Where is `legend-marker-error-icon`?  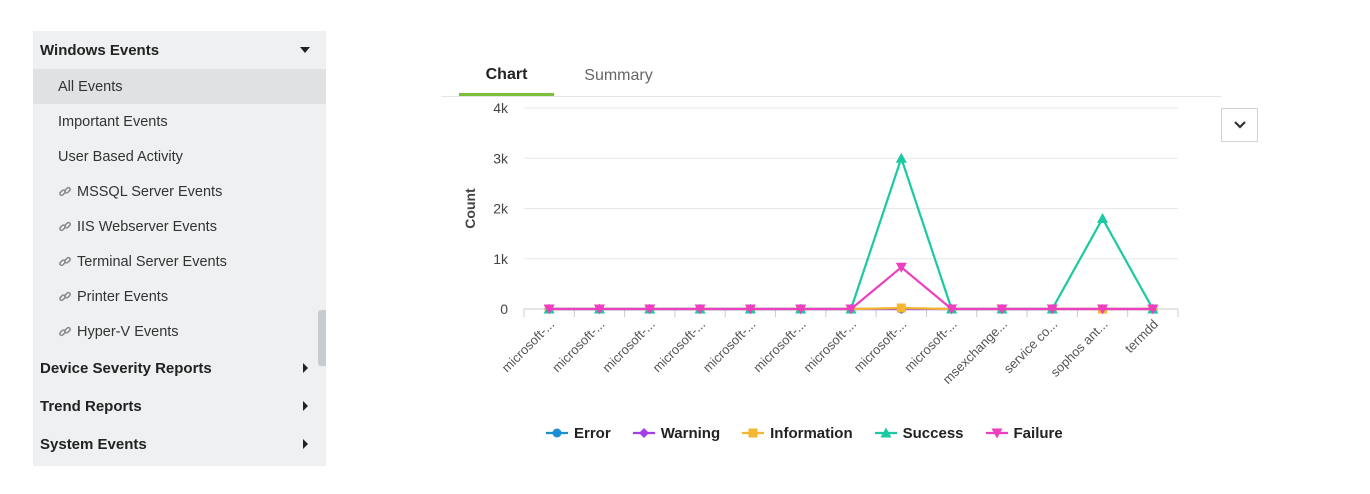
legend-marker-error-icon is located at coordinates (557, 433).